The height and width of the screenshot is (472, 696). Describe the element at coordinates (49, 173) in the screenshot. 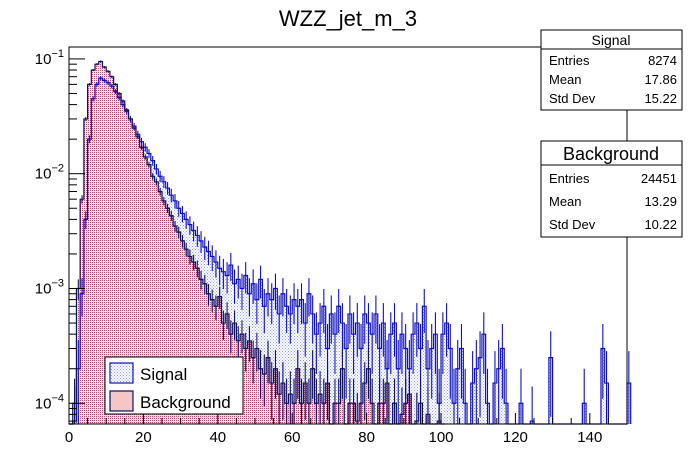

I see `y-tick-label: 10⁻²` at that location.